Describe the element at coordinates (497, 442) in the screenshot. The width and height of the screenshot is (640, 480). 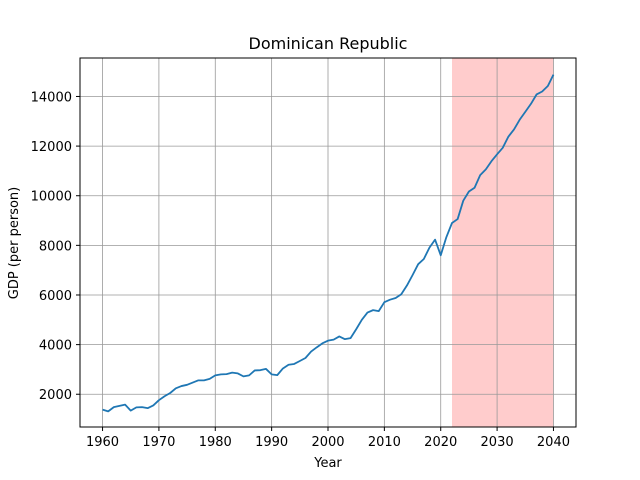
I see `x-tick-label: 2030` at that location.